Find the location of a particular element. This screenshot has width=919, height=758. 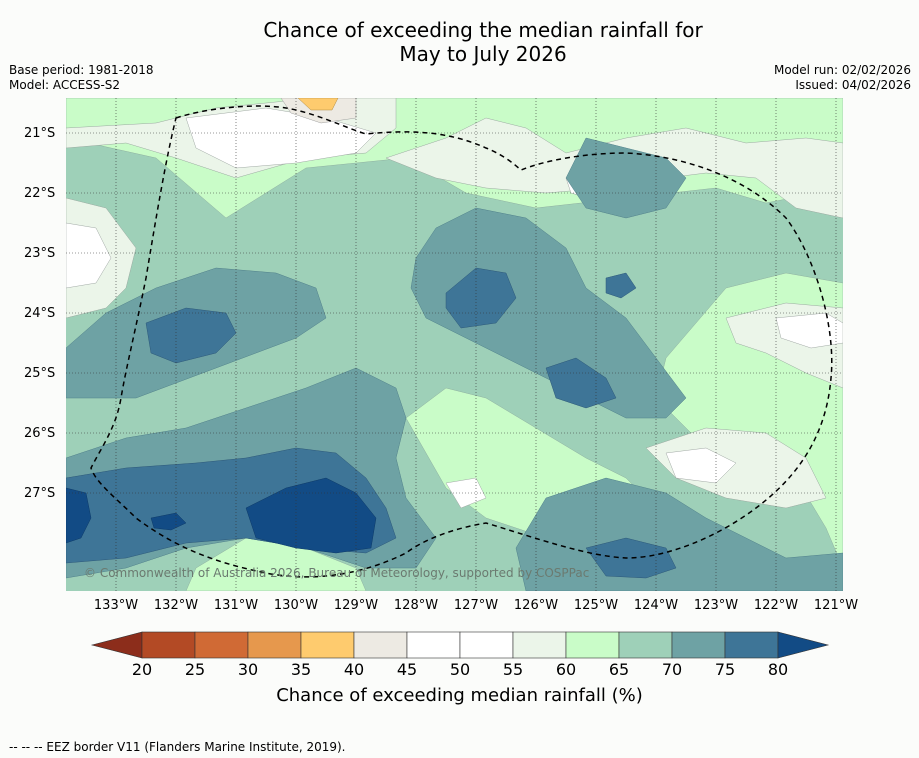

colorbar is located at coordinates (460, 645).